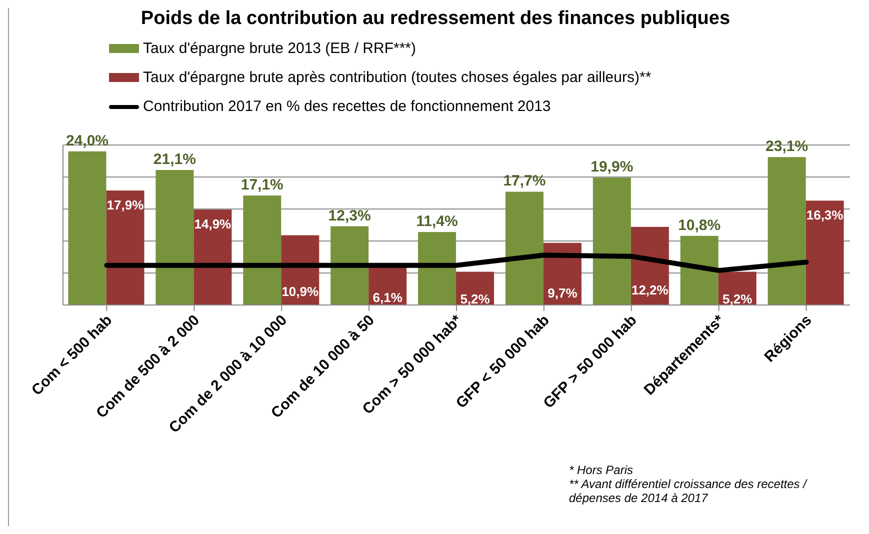  I want to click on legend-label: Contribution 2017 en % des recettes de fonctionnement 2013, so click(347, 106).